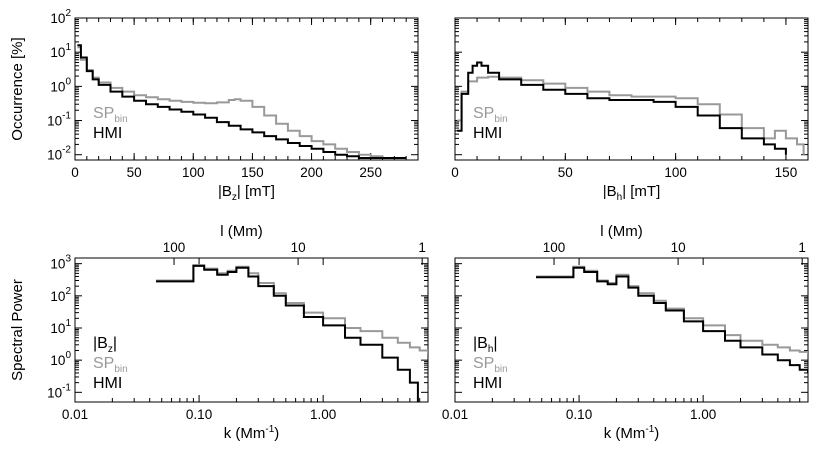 The width and height of the screenshot is (830, 458). What do you see at coordinates (60, 263) in the screenshot?
I see `y-tick-label: 10³` at bounding box center [60, 263].